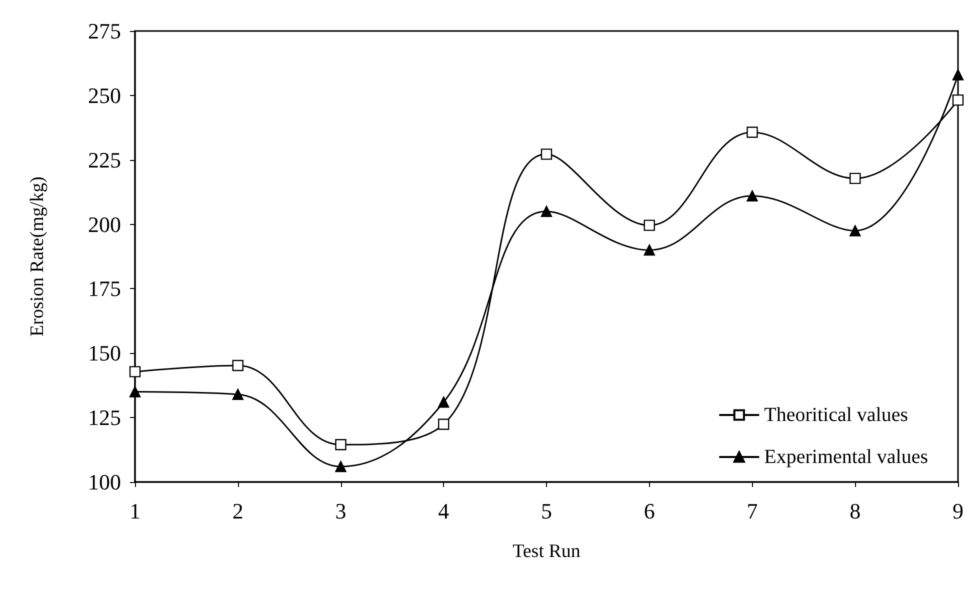 This screenshot has height=590, width=976. I want to click on x-axis-title: Test Run, so click(546, 551).